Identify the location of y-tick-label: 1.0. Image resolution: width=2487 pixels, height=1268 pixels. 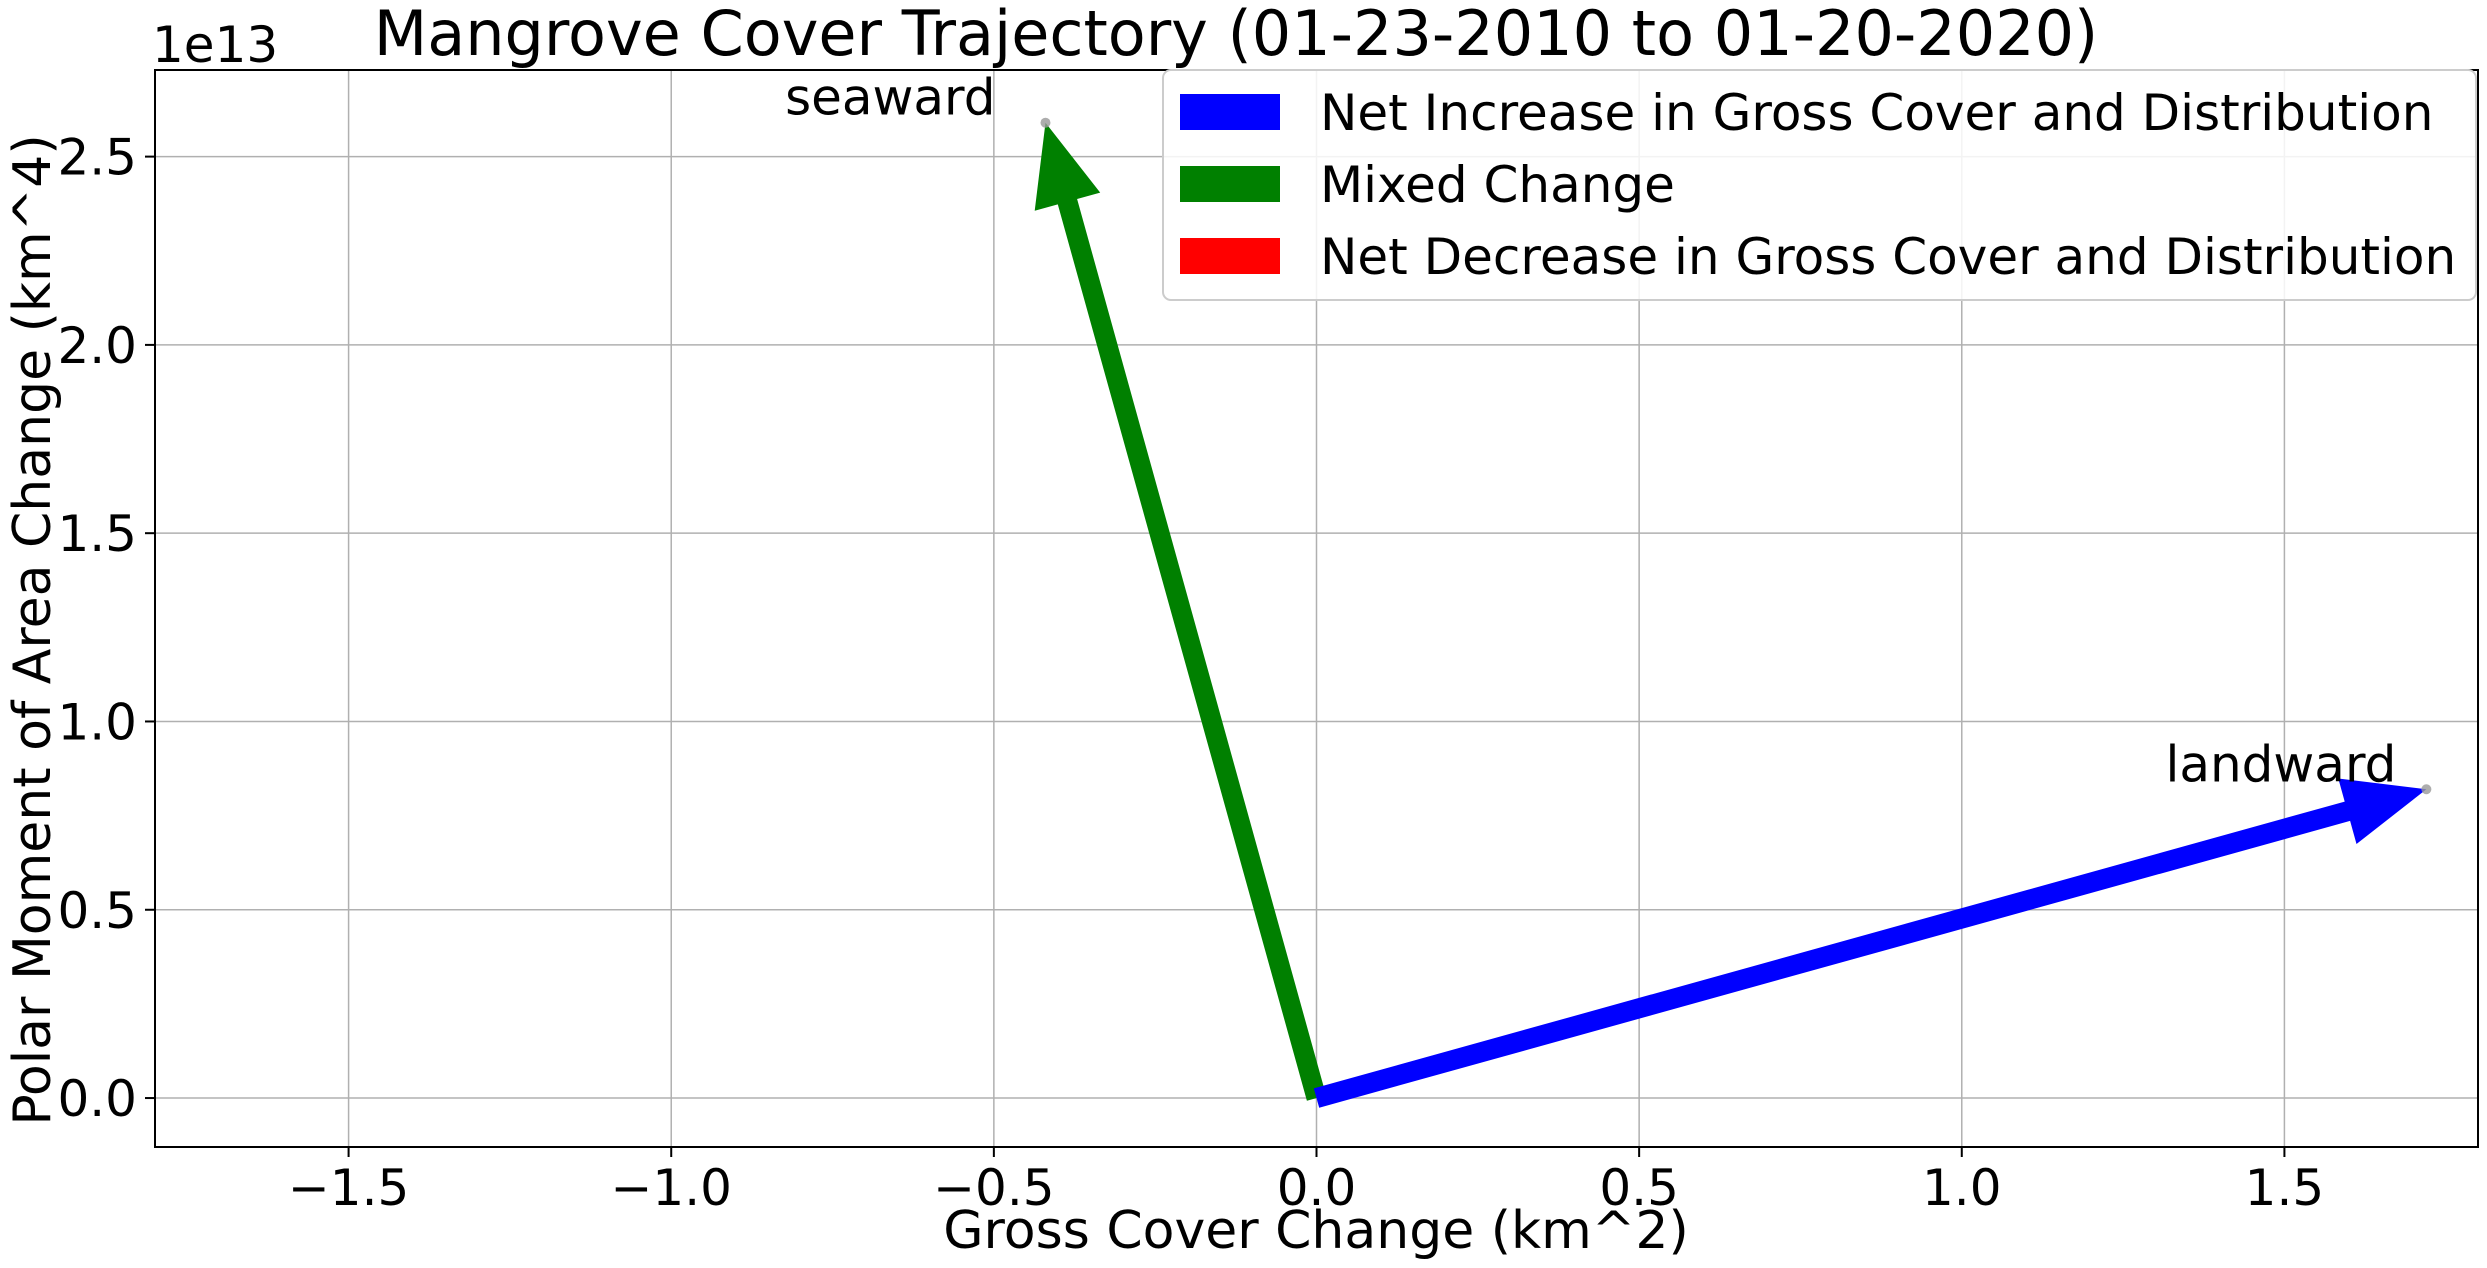
(97, 722).